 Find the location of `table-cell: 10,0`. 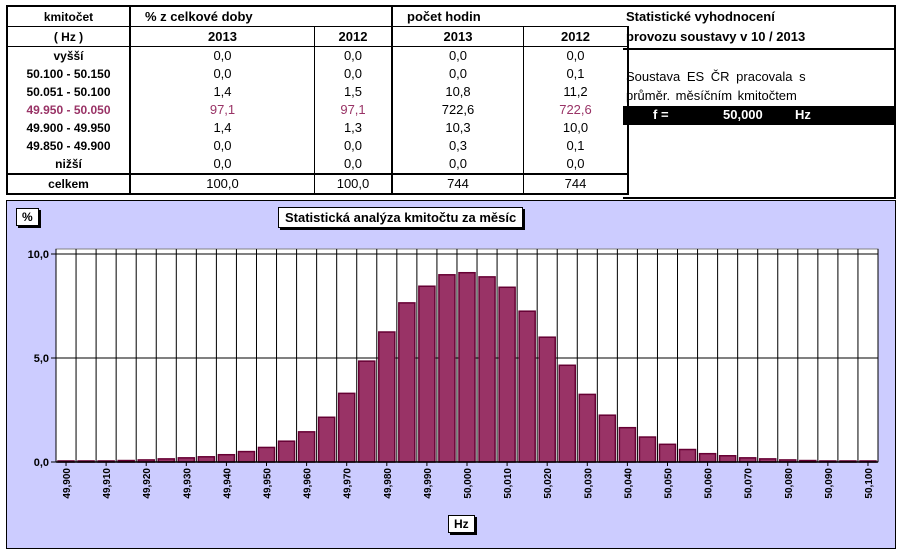

table-cell: 10,0 is located at coordinates (576, 128).